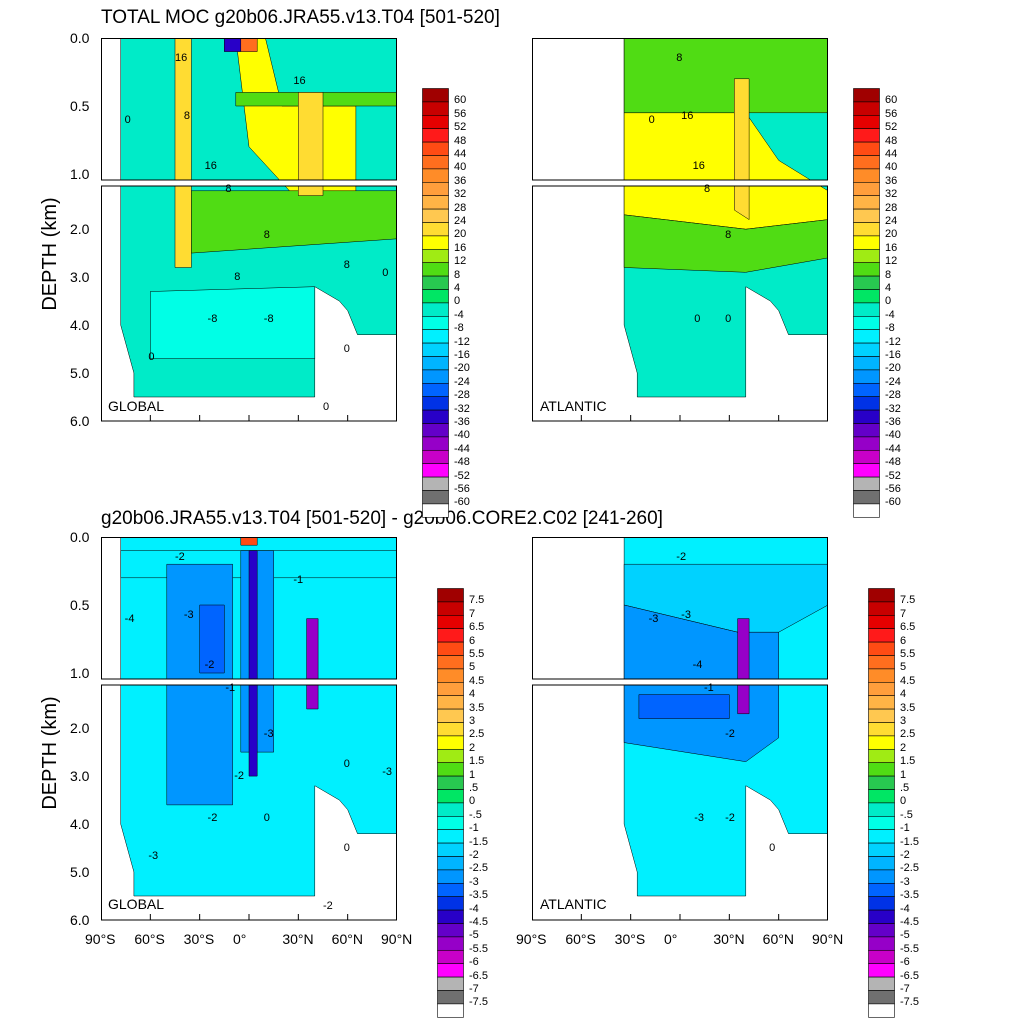 This screenshot has width=1024, height=1024. Describe the element at coordinates (908, 627) in the screenshot. I see `colorbar-label: 6.5` at that location.